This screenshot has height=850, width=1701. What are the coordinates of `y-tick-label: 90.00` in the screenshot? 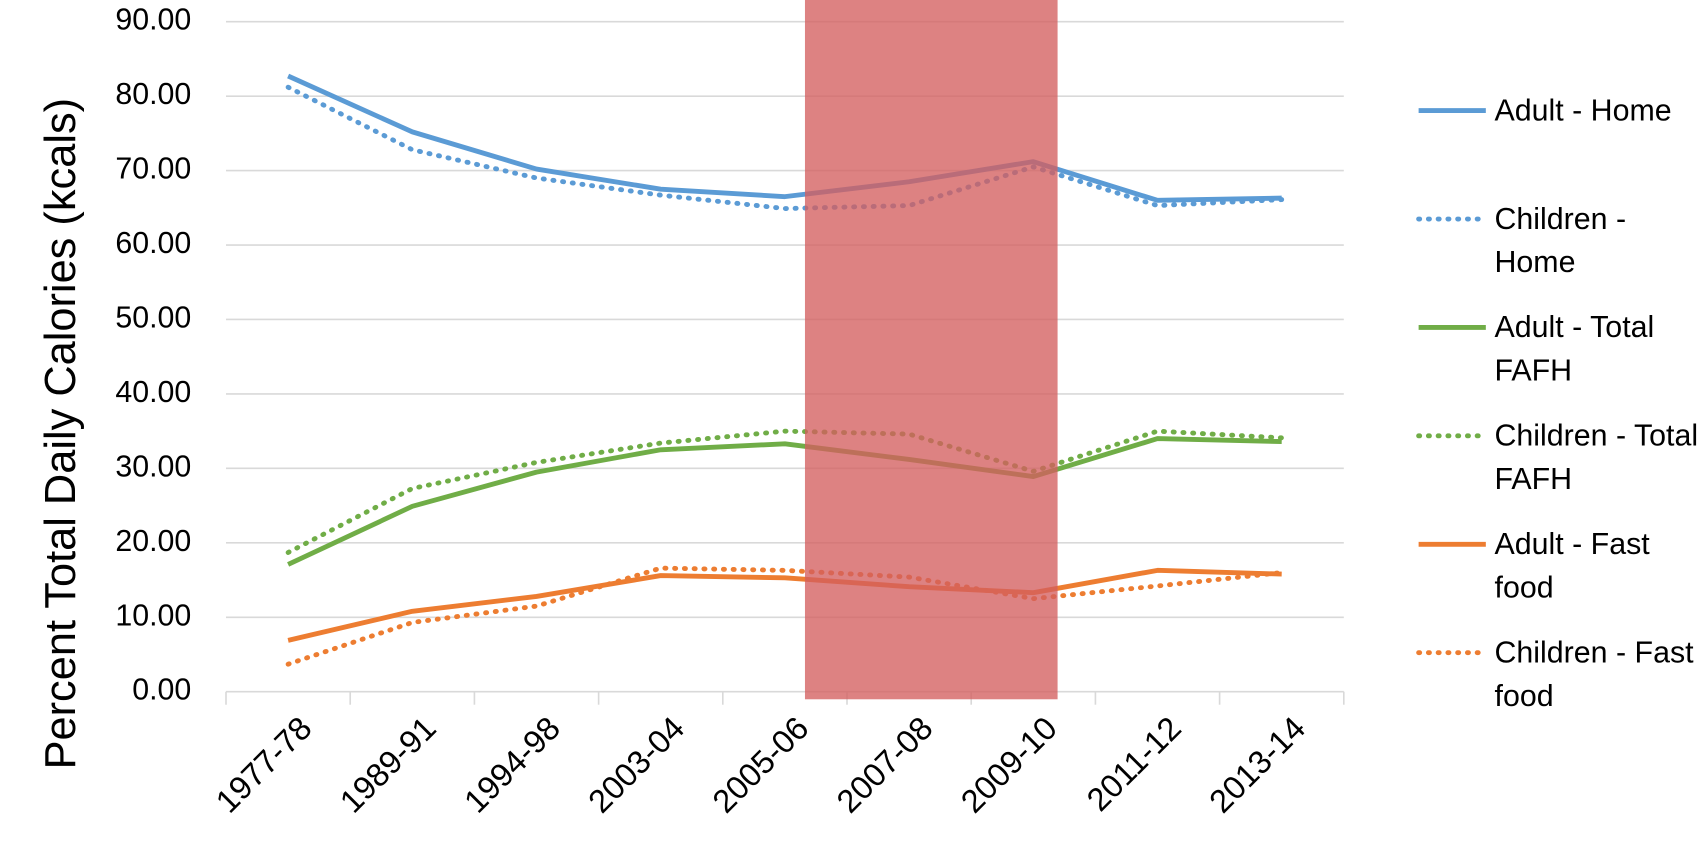 It's located at (153, 20).